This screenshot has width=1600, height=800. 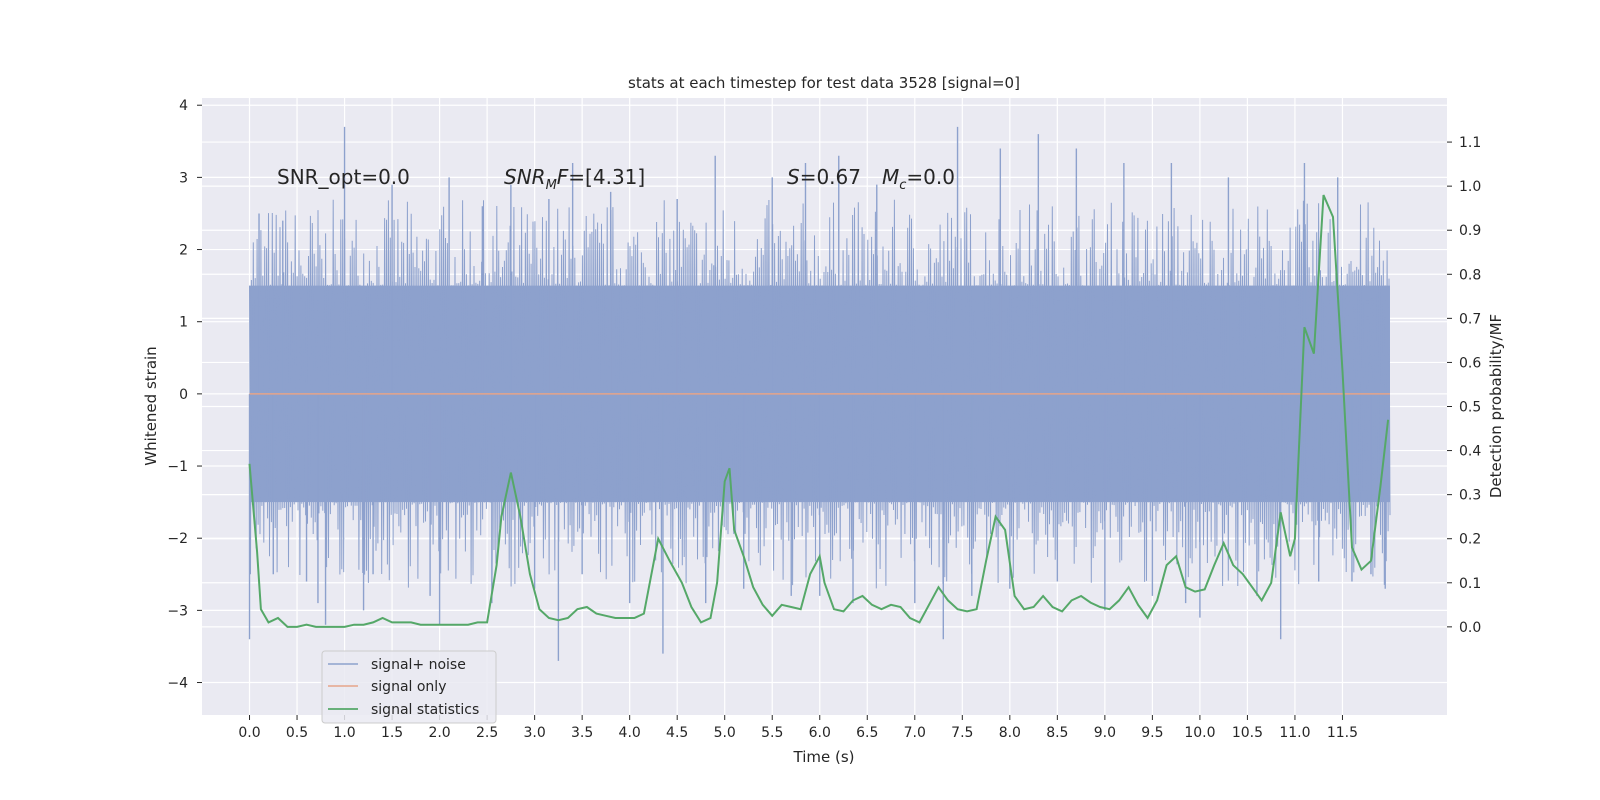 I want to click on x-tick-label: 7.0, so click(x=915, y=733).